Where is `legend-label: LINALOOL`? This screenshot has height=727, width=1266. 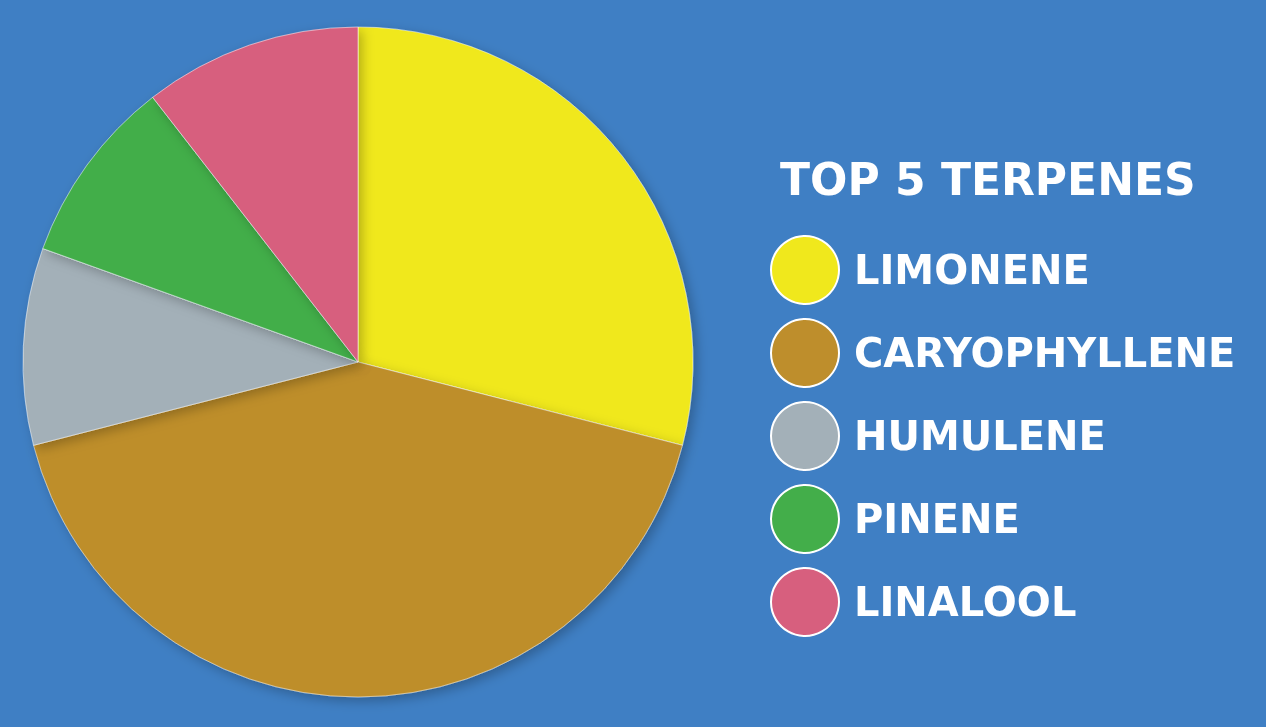 legend-label: LINALOOL is located at coordinates (965, 602).